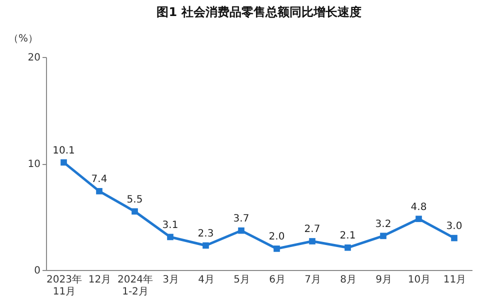 This screenshot has height=300, width=480. What do you see at coordinates (348, 236) in the screenshot?
I see `data-label: 2.1` at bounding box center [348, 236].